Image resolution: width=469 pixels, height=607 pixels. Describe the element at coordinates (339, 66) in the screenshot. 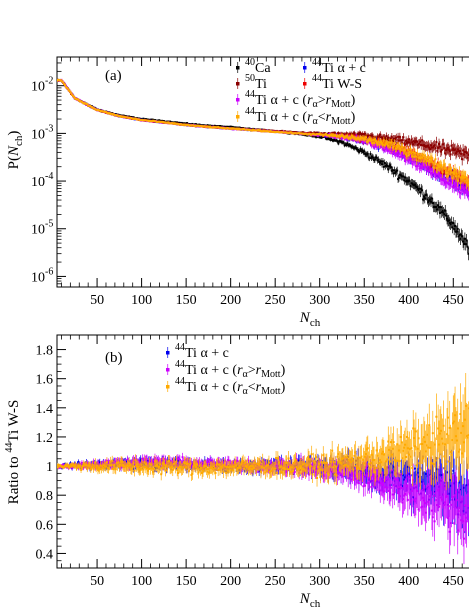

I see `legend-a-item-label: 44Ti α + c` at that location.